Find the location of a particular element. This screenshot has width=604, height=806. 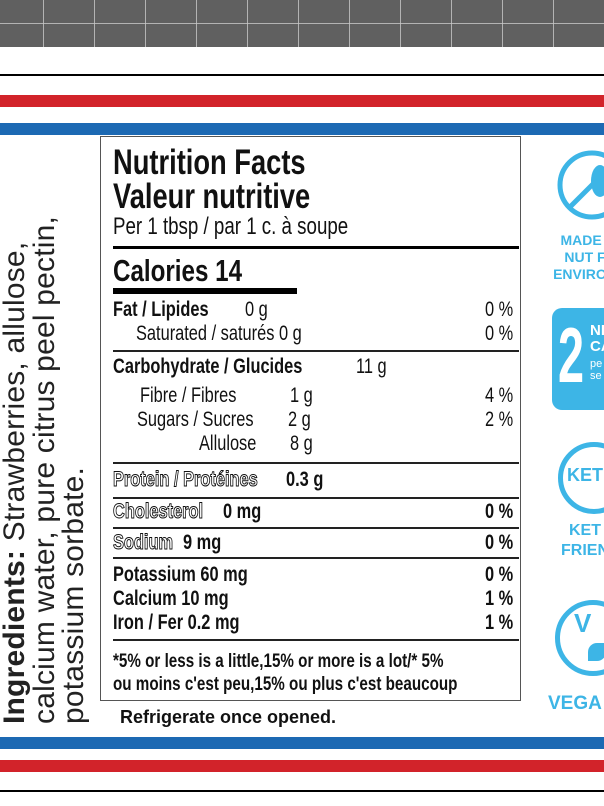

leaf-icon is located at coordinates (596, 652).